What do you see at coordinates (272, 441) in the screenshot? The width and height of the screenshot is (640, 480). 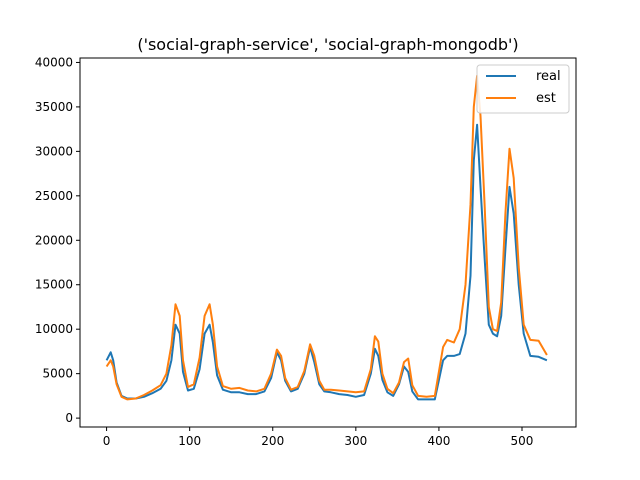 I see `x-tick-label: 200` at bounding box center [272, 441].